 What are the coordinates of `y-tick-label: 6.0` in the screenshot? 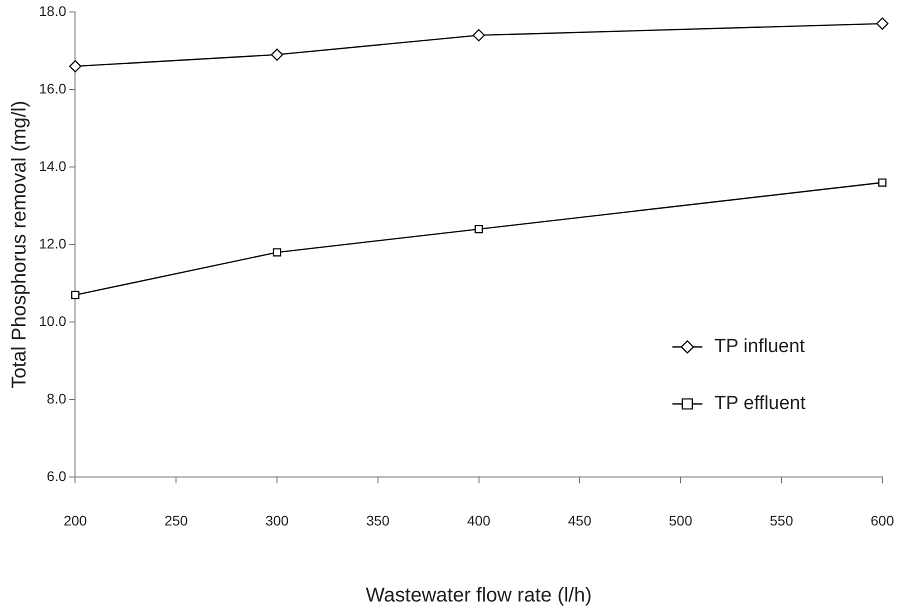 It's located at (56, 476).